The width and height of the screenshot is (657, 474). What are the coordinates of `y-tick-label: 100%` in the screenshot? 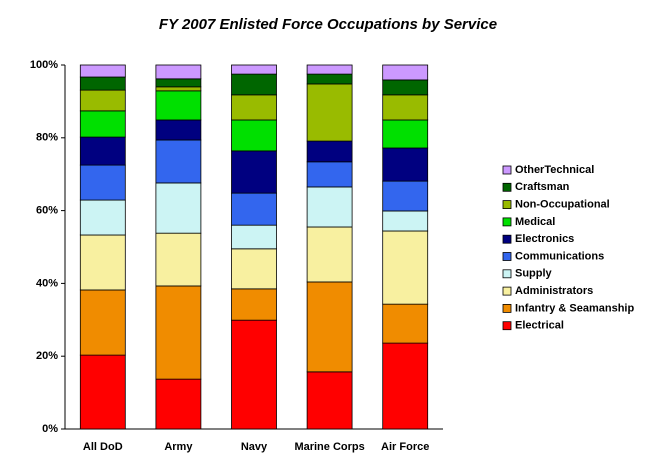 It's located at (44, 65).